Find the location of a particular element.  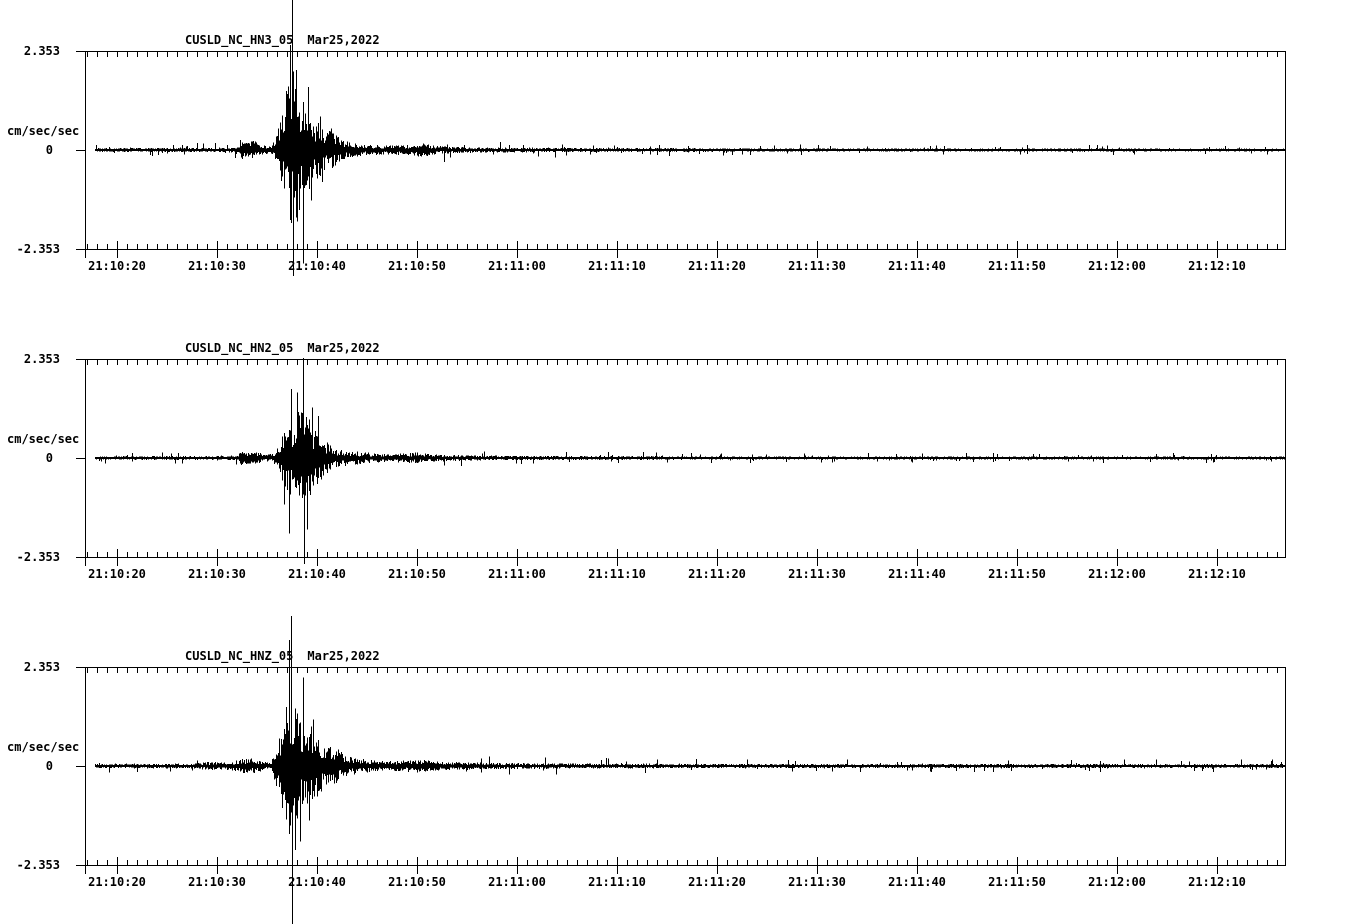

panel-title: CUSLD_NC_HN2_05 Mar25,2022 is located at coordinates (282, 348).